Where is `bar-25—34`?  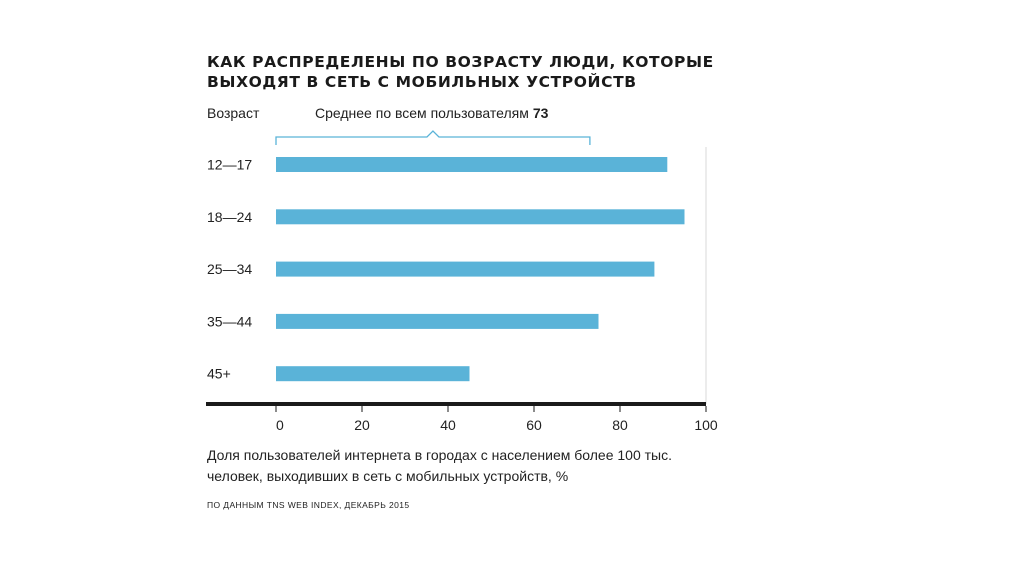
bar-25—34 is located at coordinates (465, 269).